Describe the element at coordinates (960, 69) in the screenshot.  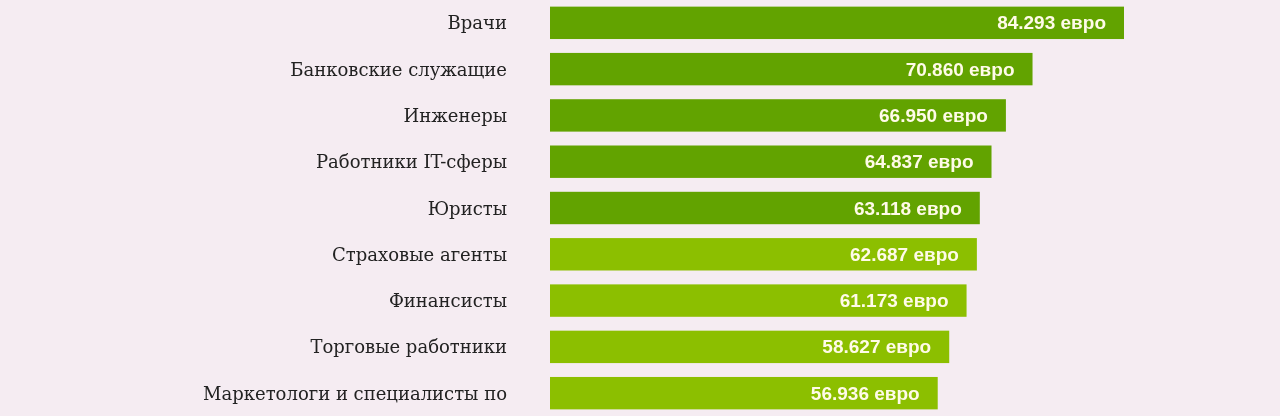
I see `data-label: 70.860 евро` at that location.